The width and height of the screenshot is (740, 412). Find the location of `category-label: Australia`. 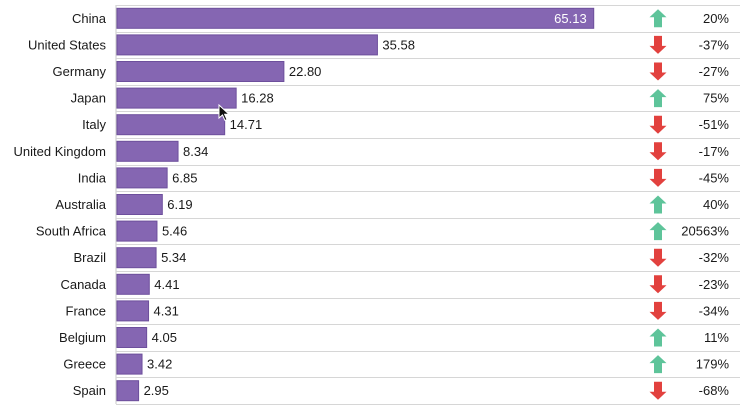

category-label: Australia is located at coordinates (80, 204).